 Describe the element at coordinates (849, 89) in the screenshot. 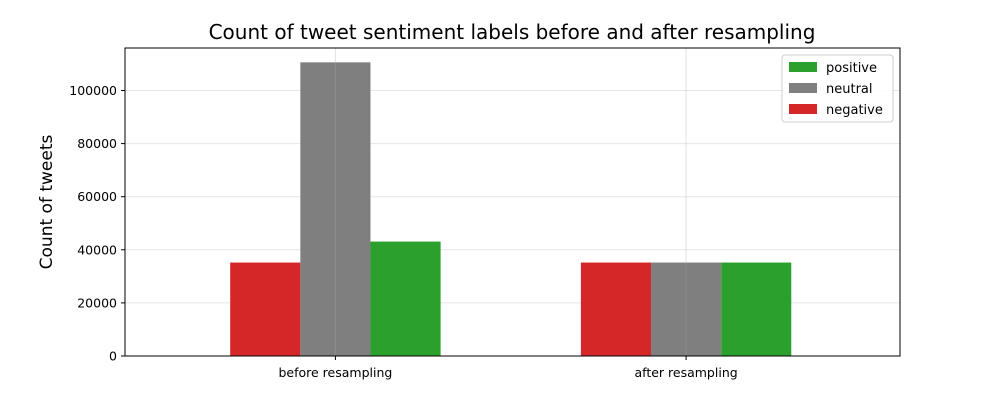

I see `legend-label-neutral: neutral` at that location.